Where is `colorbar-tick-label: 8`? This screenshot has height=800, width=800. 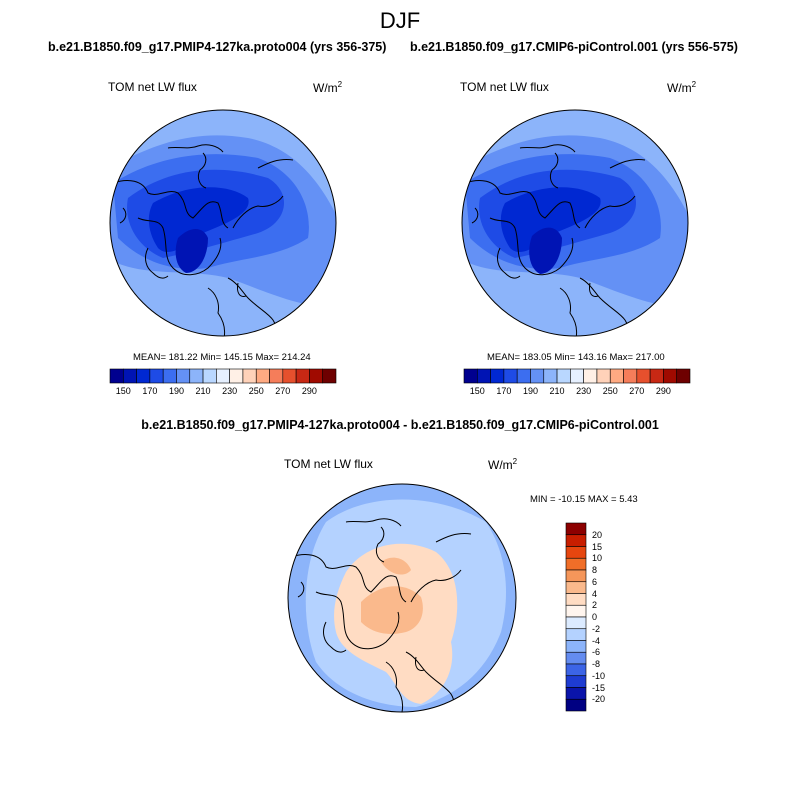 colorbar-tick-label: 8 is located at coordinates (595, 570).